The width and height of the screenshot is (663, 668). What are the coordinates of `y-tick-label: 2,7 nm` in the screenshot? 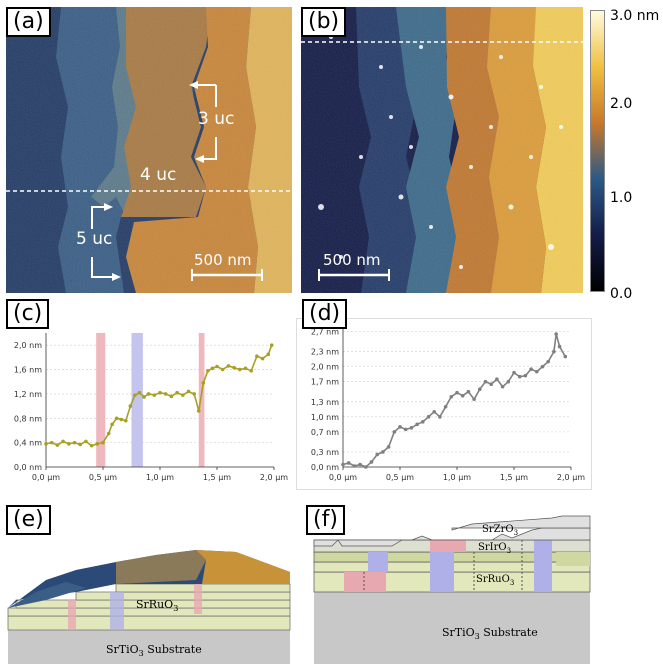 It's located at (325, 332).